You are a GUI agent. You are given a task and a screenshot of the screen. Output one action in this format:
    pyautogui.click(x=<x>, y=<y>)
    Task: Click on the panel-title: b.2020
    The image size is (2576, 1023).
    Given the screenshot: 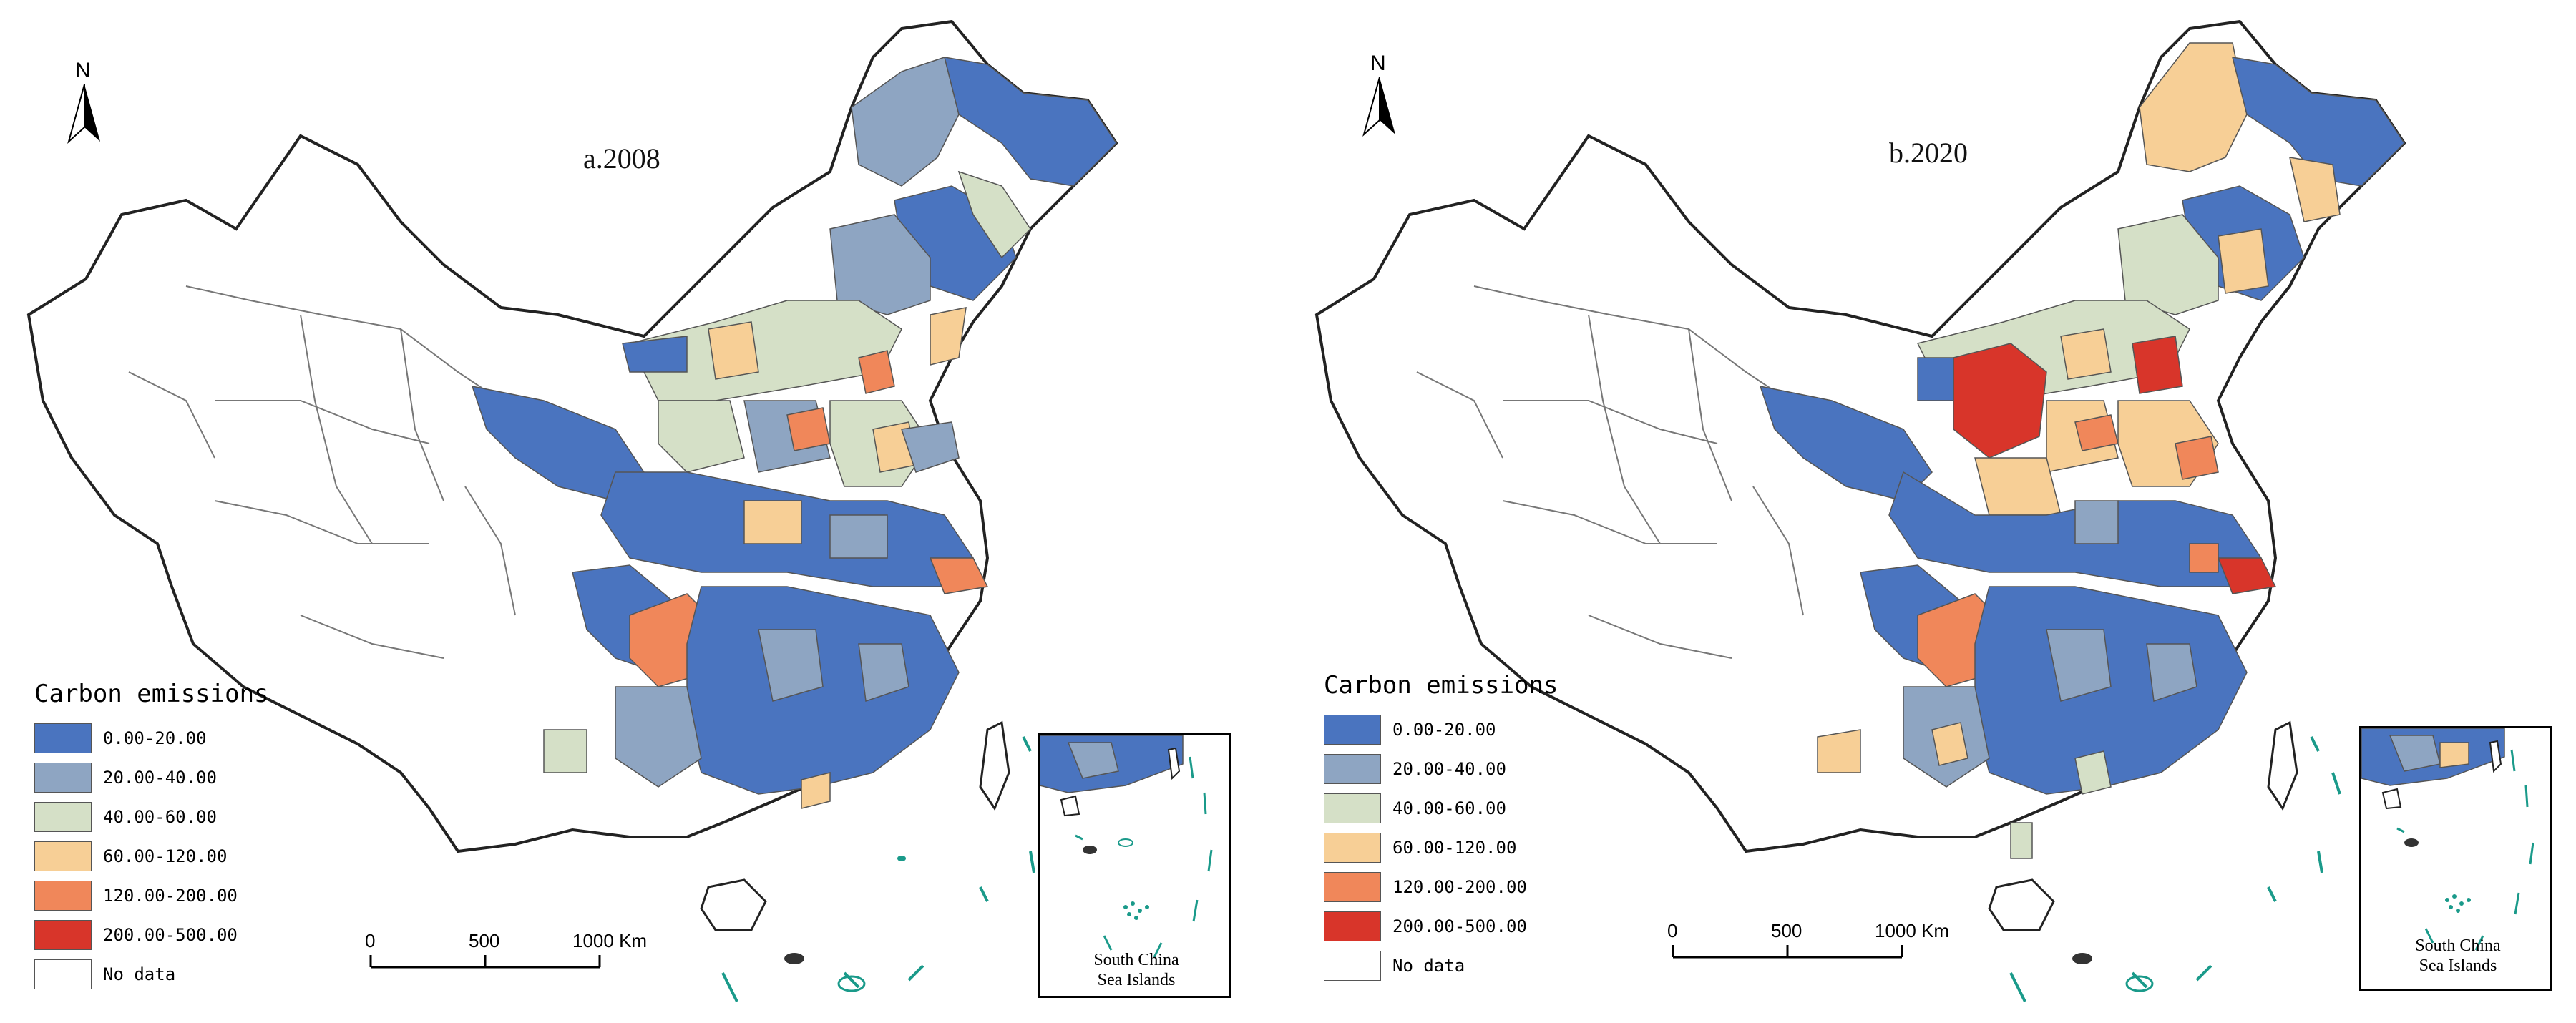 What is the action you would take?
    pyautogui.click(x=1928, y=153)
    